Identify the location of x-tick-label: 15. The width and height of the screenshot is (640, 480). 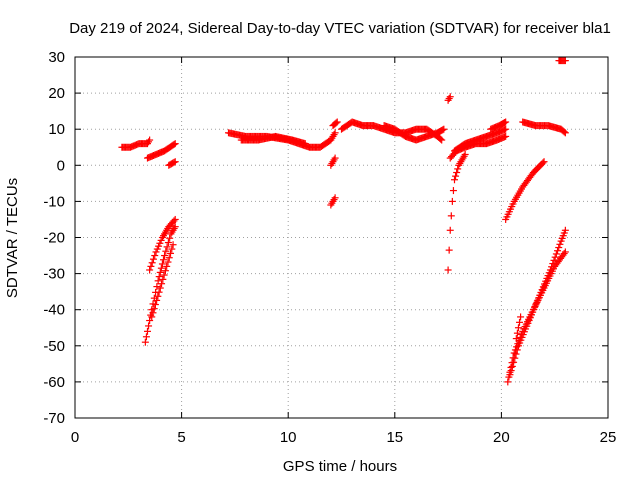
(394, 437).